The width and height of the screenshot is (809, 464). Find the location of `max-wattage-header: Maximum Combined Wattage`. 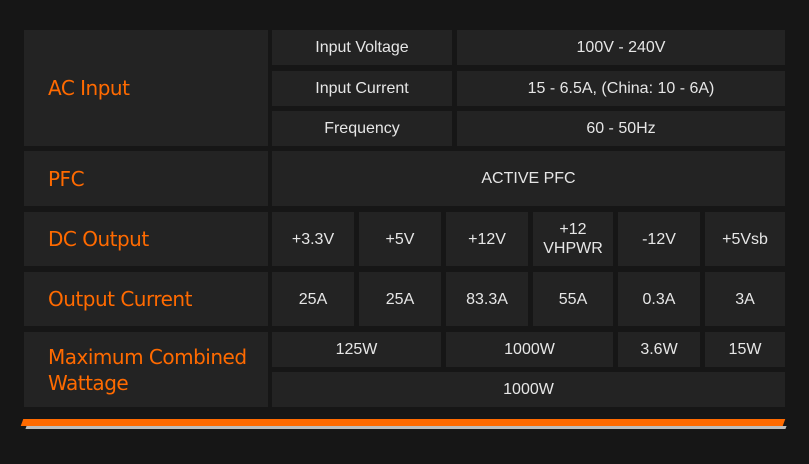

max-wattage-header: Maximum Combined Wattage is located at coordinates (146, 369).